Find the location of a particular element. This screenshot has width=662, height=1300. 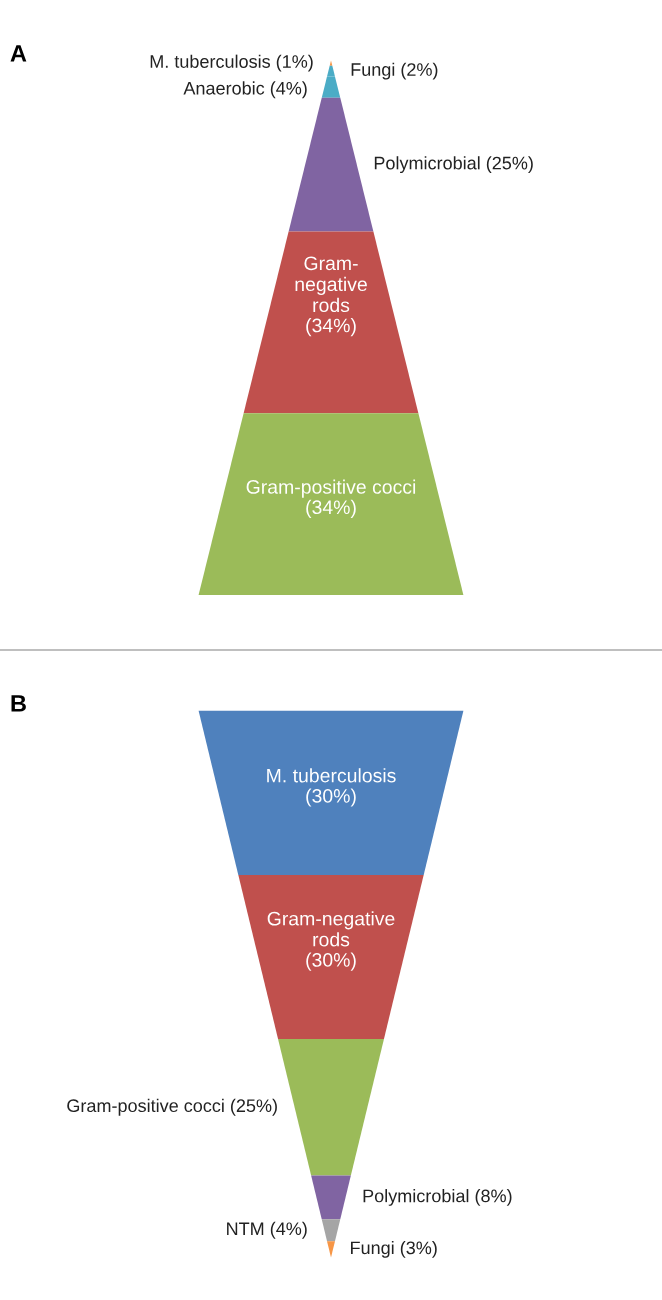

category-label: NTM is located at coordinates (245, 1228).